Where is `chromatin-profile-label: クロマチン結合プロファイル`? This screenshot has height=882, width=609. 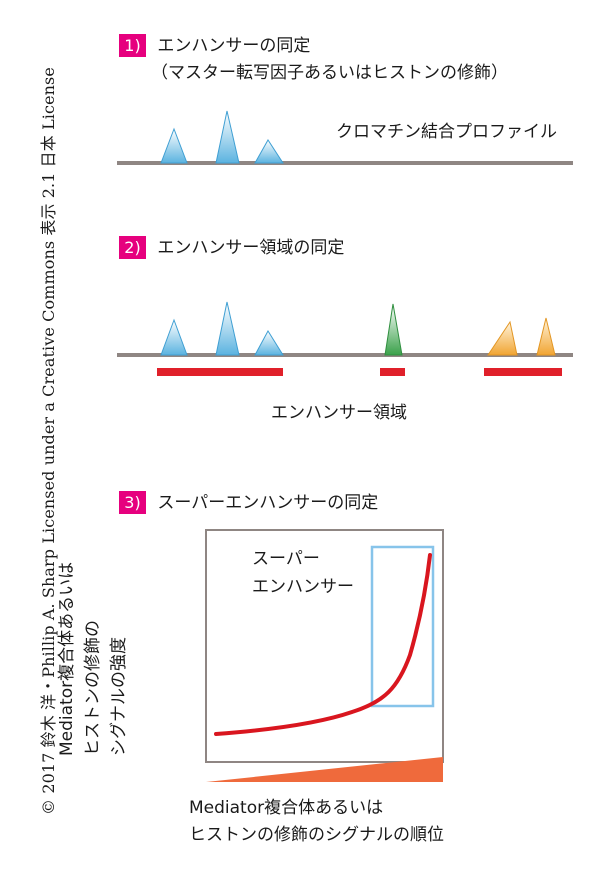
chromatin-profile-label: クロマチン結合プロファイル is located at coordinates (446, 132).